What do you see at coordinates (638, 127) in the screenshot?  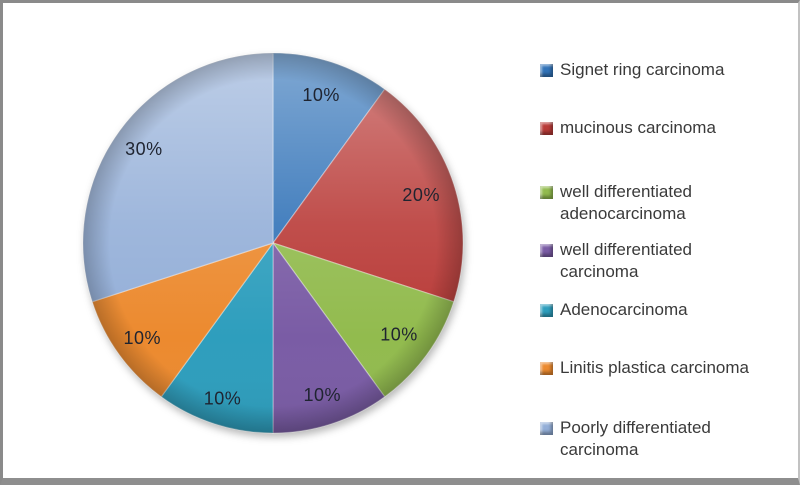 I see `legend-label: mucinous carcinoma` at bounding box center [638, 127].